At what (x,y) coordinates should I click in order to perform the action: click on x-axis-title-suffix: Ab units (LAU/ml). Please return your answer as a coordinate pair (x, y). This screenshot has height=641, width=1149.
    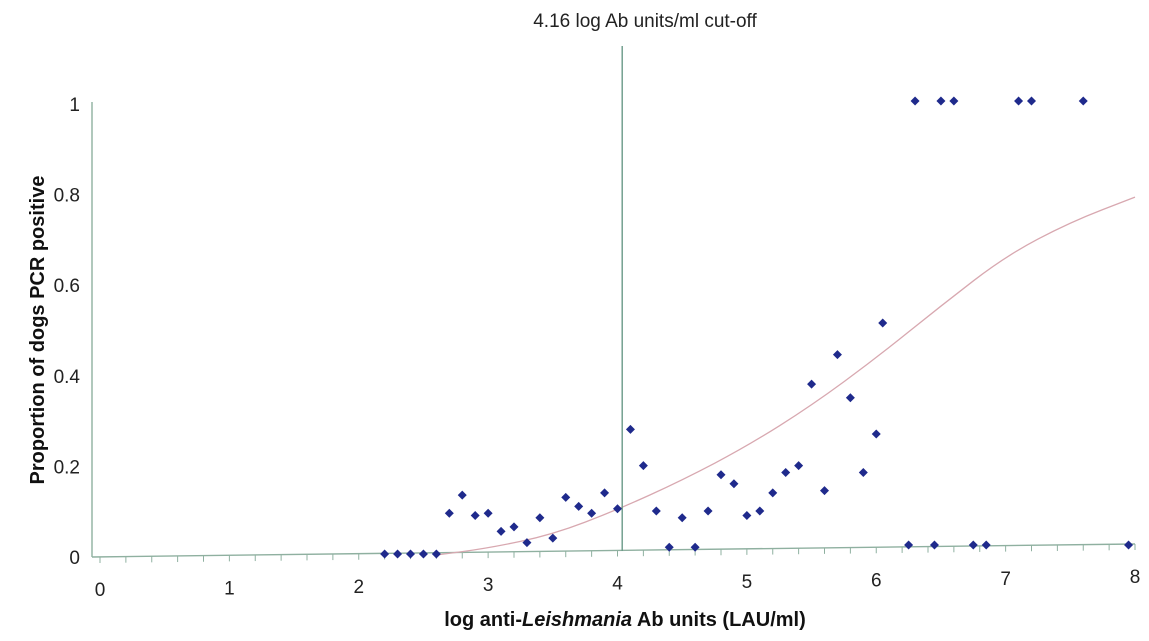
    Looking at the image, I should click on (719, 620).